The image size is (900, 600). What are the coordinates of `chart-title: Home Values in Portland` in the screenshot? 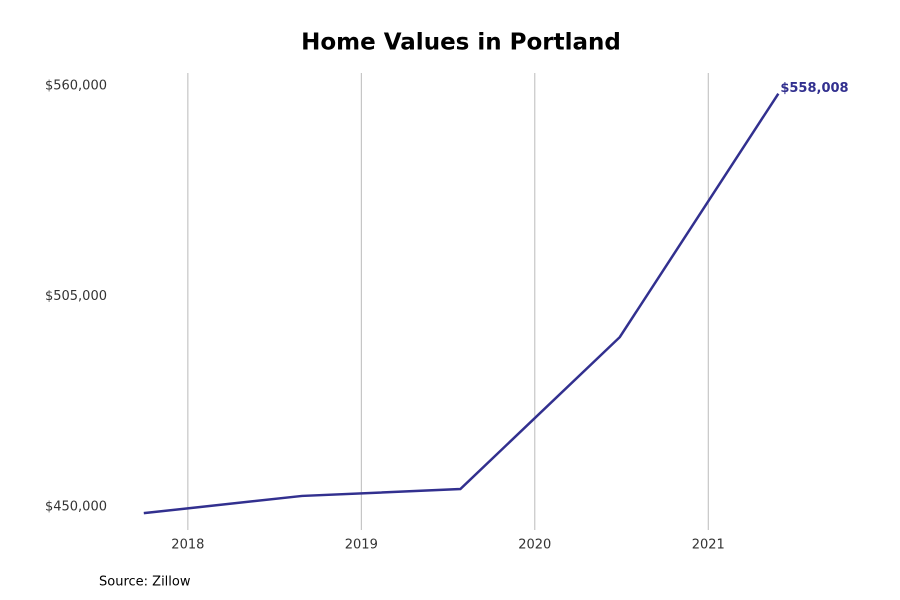 It's located at (461, 43).